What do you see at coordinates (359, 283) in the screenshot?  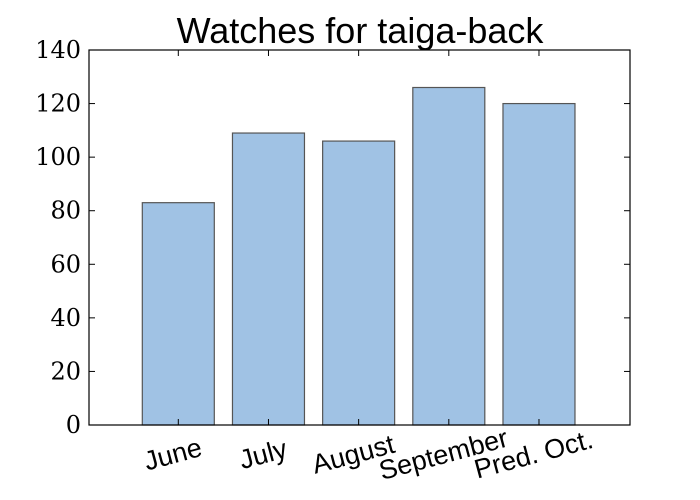 I see `bar-august` at bounding box center [359, 283].